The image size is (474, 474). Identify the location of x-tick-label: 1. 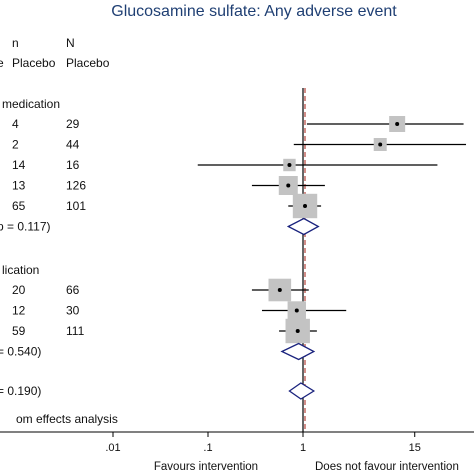
(303, 448).